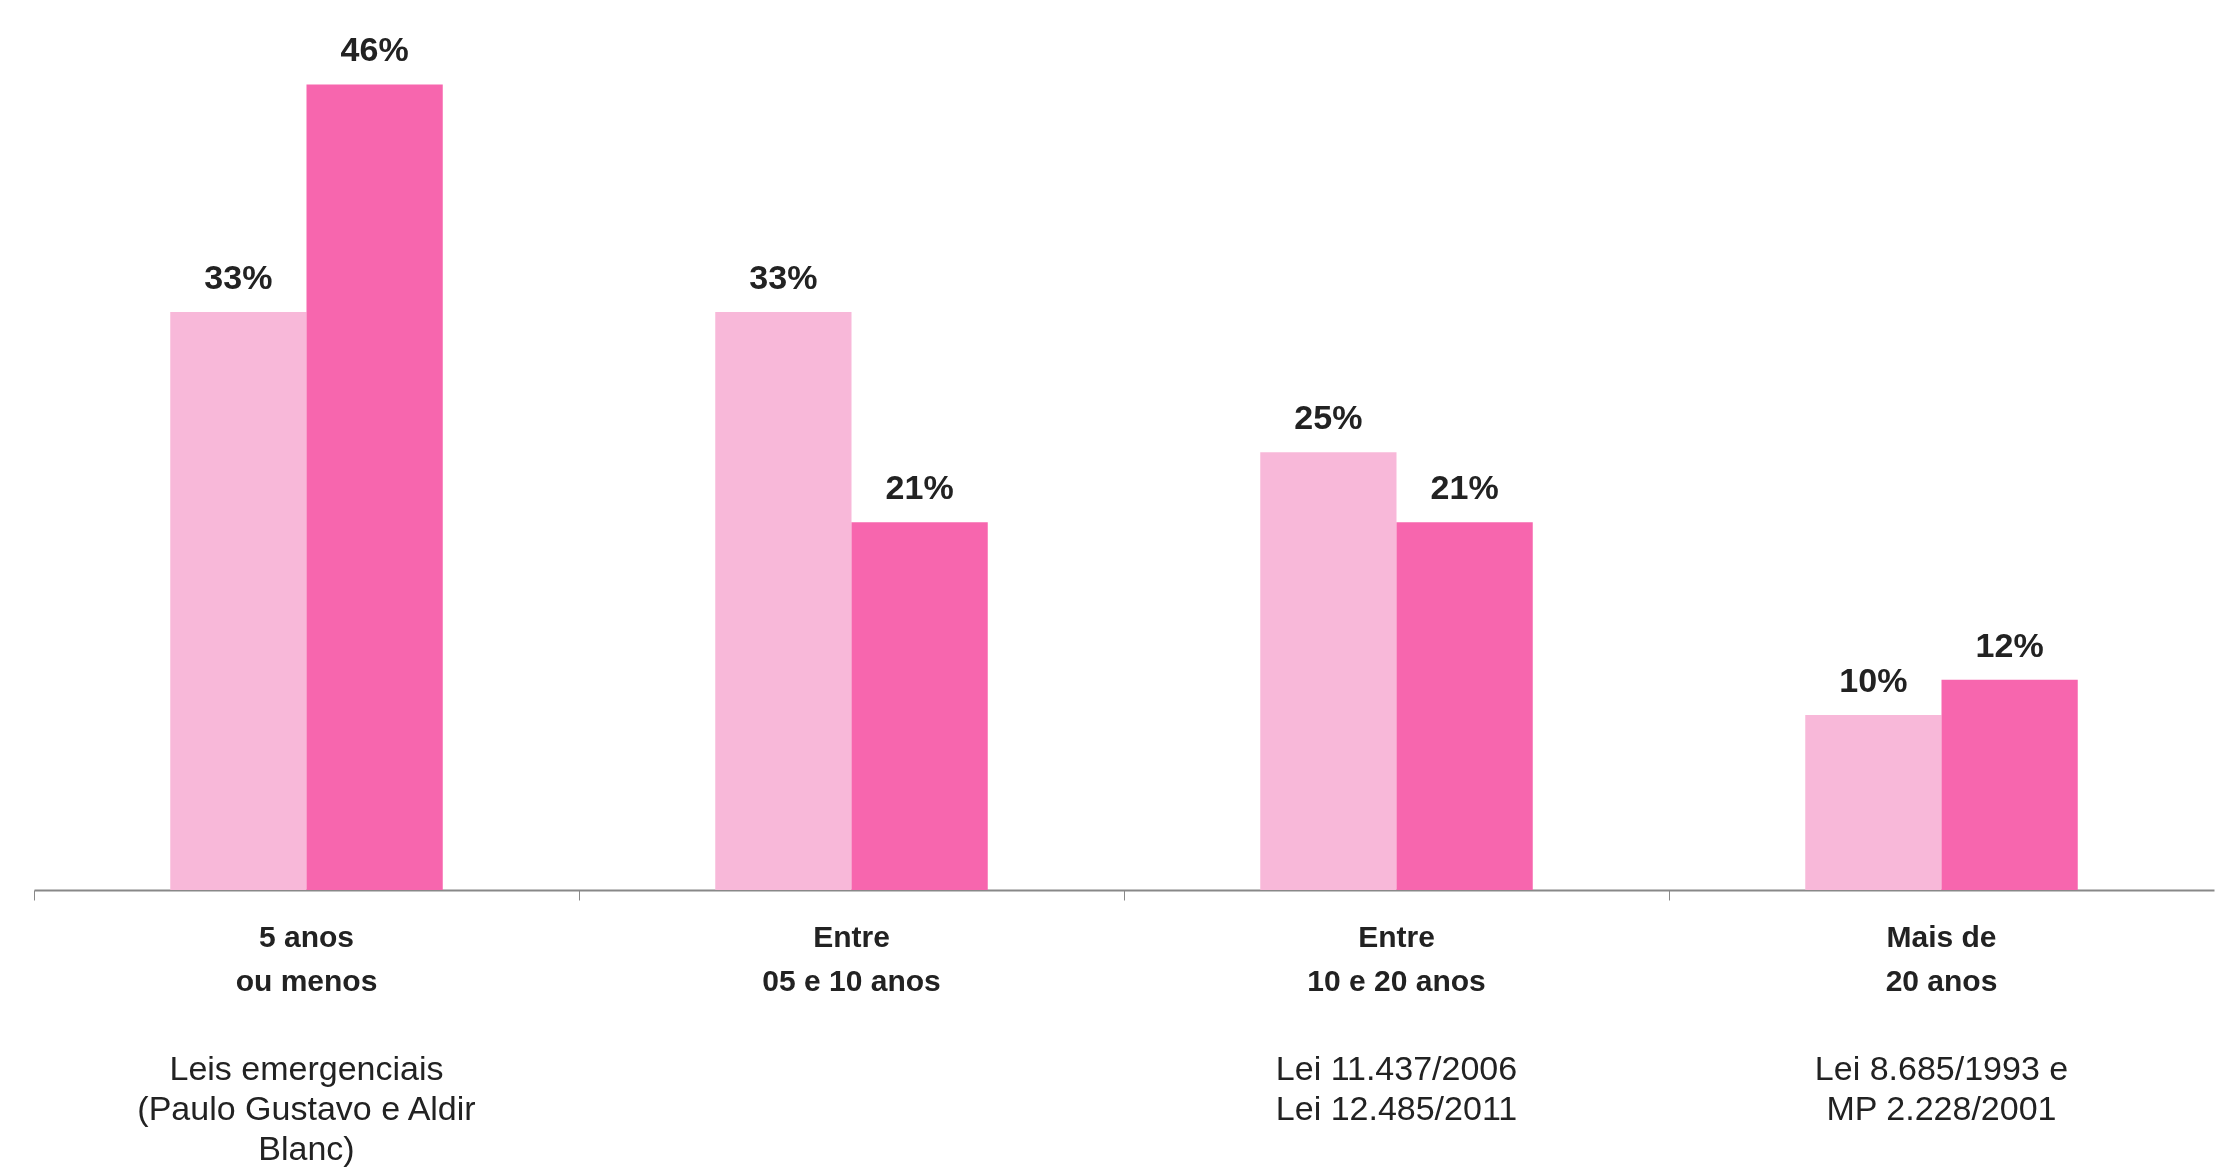 The image size is (2223, 1174). What do you see at coordinates (1396, 958) in the screenshot?
I see `x-tick-label: Entre 10 e 20 anos` at bounding box center [1396, 958].